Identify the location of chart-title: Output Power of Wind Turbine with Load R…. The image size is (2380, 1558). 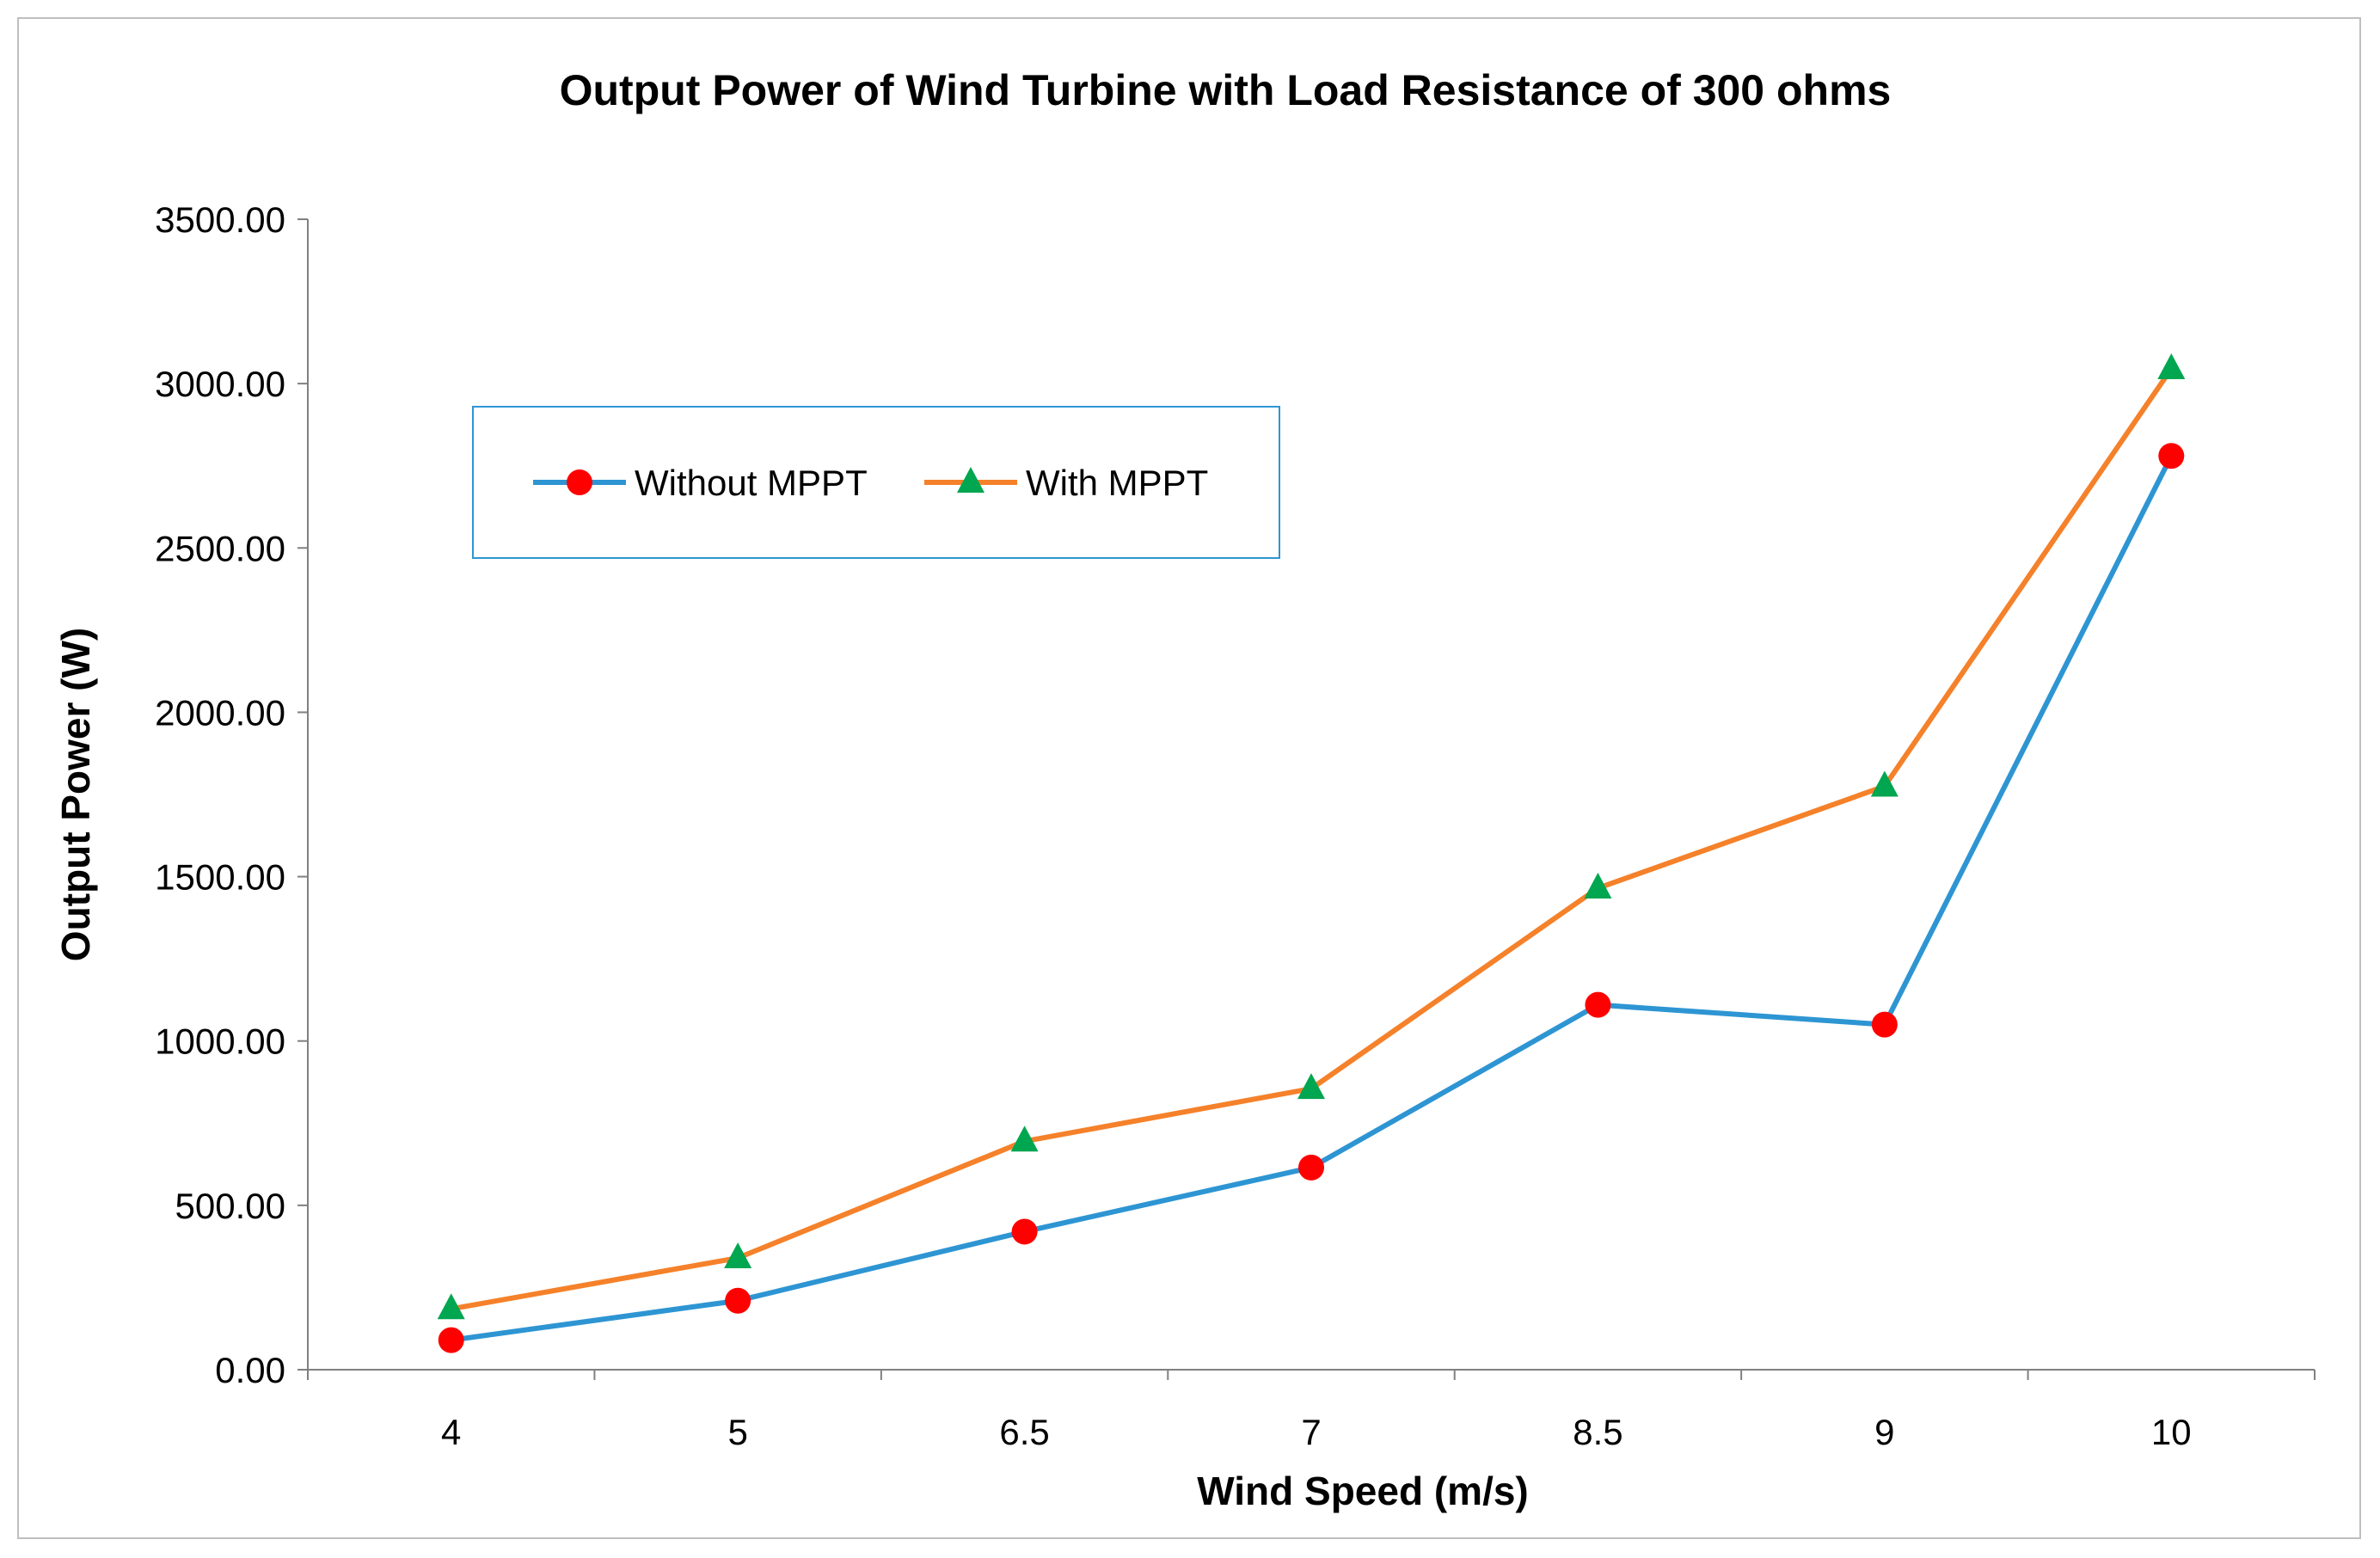
(1226, 90).